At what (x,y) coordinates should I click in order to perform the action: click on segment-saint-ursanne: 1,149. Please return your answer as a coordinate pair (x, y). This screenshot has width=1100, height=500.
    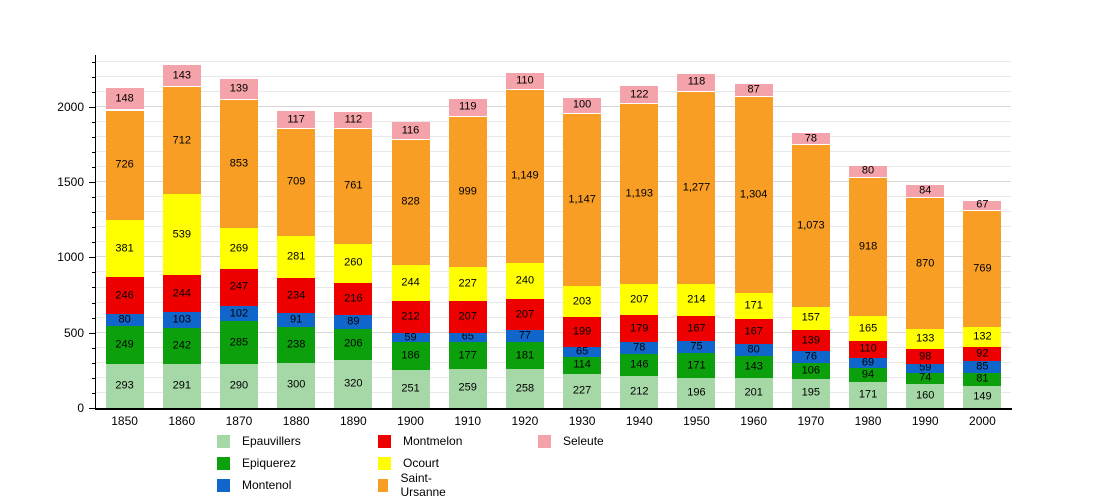
    Looking at the image, I should click on (524, 176).